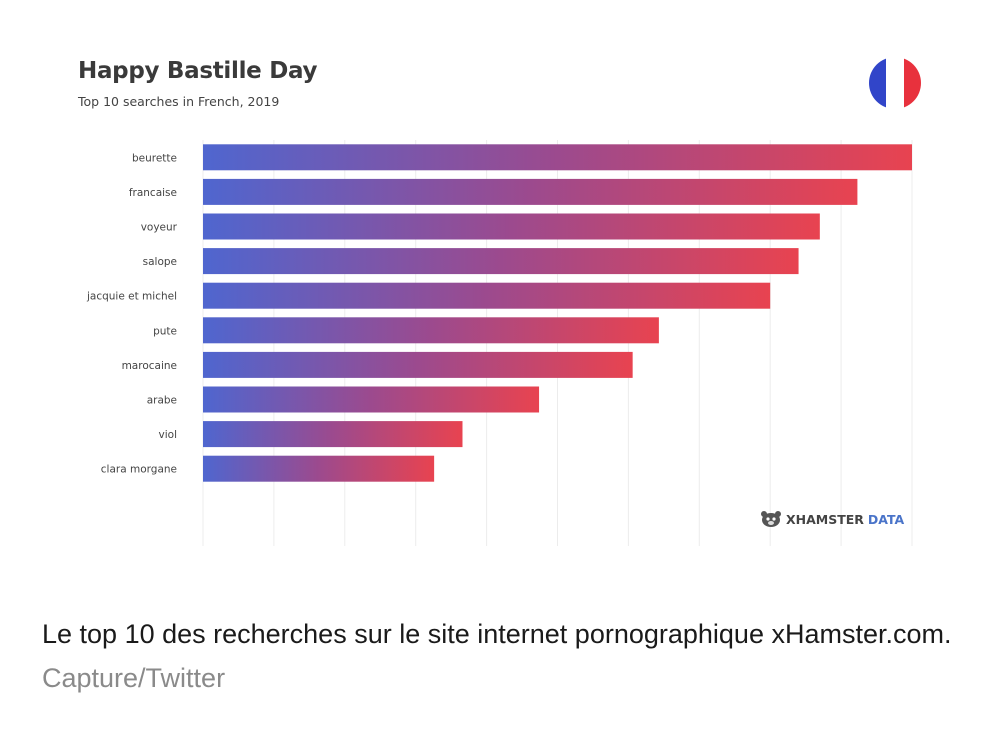 This screenshot has width=985, height=749. I want to click on category-label: pute, so click(165, 331).